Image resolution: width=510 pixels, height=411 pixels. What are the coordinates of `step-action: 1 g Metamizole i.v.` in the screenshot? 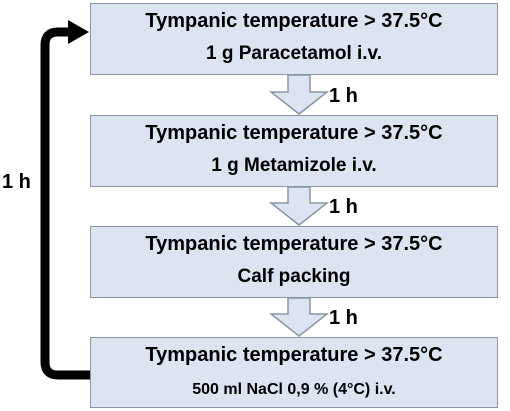 It's located at (294, 165).